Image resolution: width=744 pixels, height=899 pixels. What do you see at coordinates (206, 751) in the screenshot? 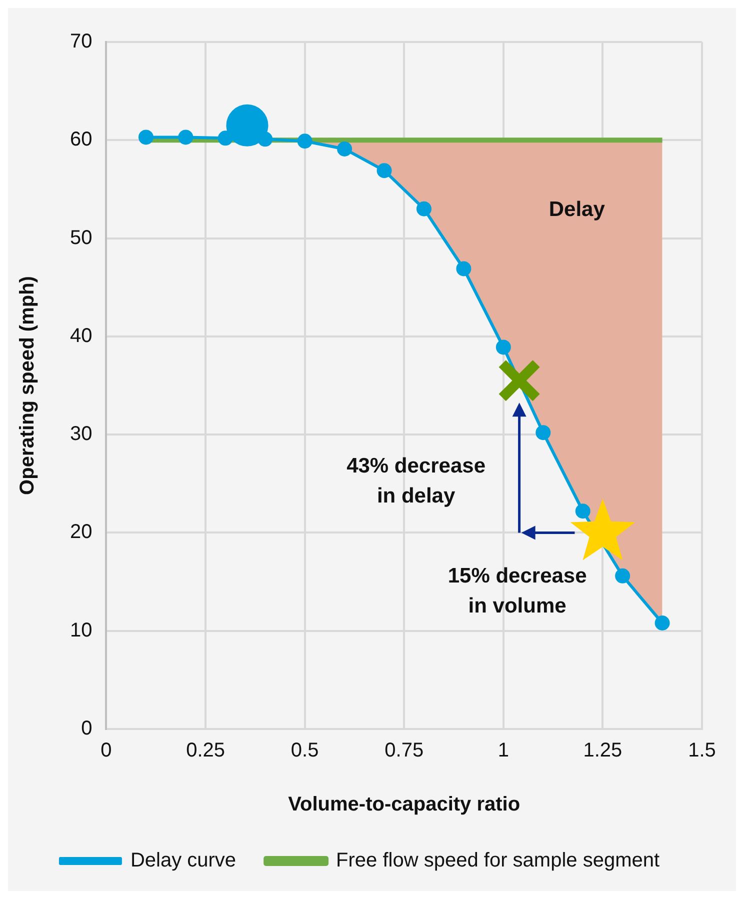
I see `x-tick-label: 0.25` at bounding box center [206, 751].